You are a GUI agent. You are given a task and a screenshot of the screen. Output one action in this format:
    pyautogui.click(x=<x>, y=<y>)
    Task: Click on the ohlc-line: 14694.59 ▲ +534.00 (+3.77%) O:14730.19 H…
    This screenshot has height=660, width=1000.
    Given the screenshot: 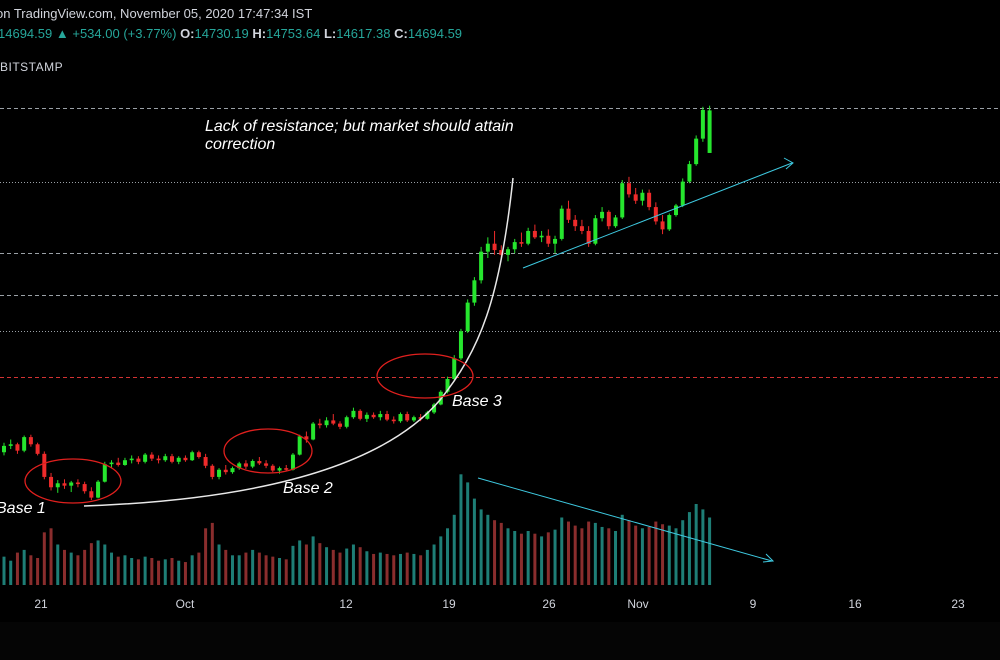 What is the action you would take?
    pyautogui.click(x=231, y=33)
    